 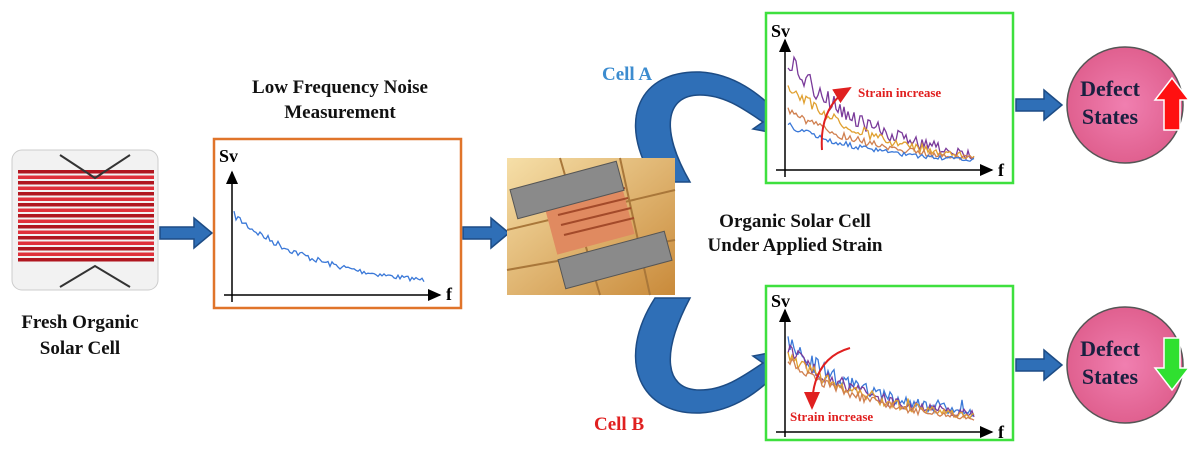 What do you see at coordinates (795, 245) in the screenshot?
I see `strain-label: Under Applied Strain` at bounding box center [795, 245].